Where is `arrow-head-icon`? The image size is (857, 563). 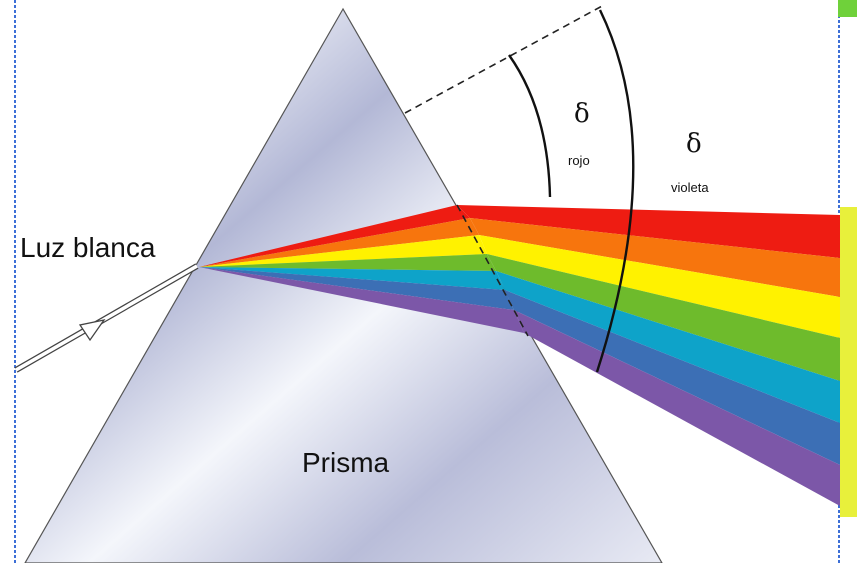 arrow-head-icon is located at coordinates (92, 330).